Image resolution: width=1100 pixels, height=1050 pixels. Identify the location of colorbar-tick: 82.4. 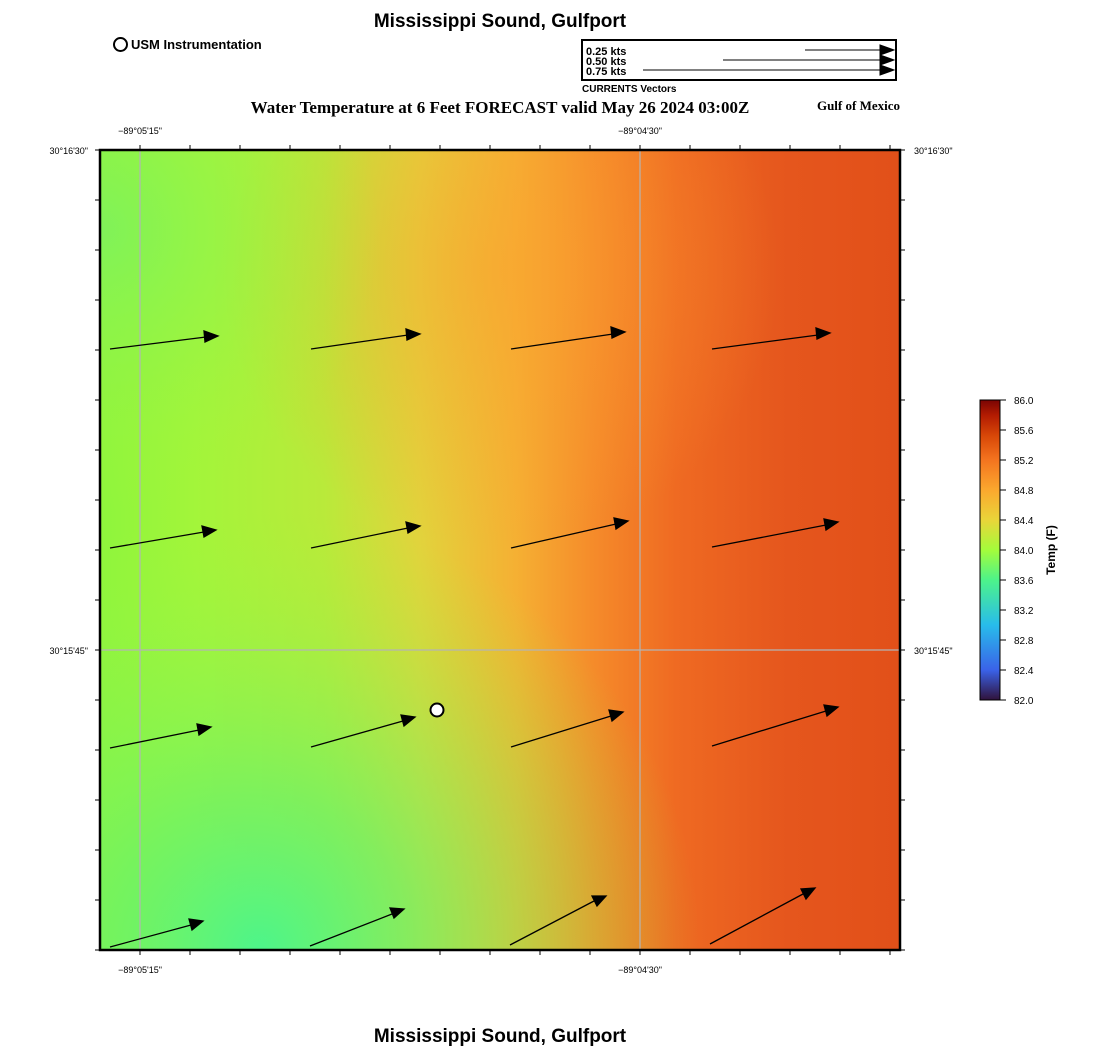
(1024, 671).